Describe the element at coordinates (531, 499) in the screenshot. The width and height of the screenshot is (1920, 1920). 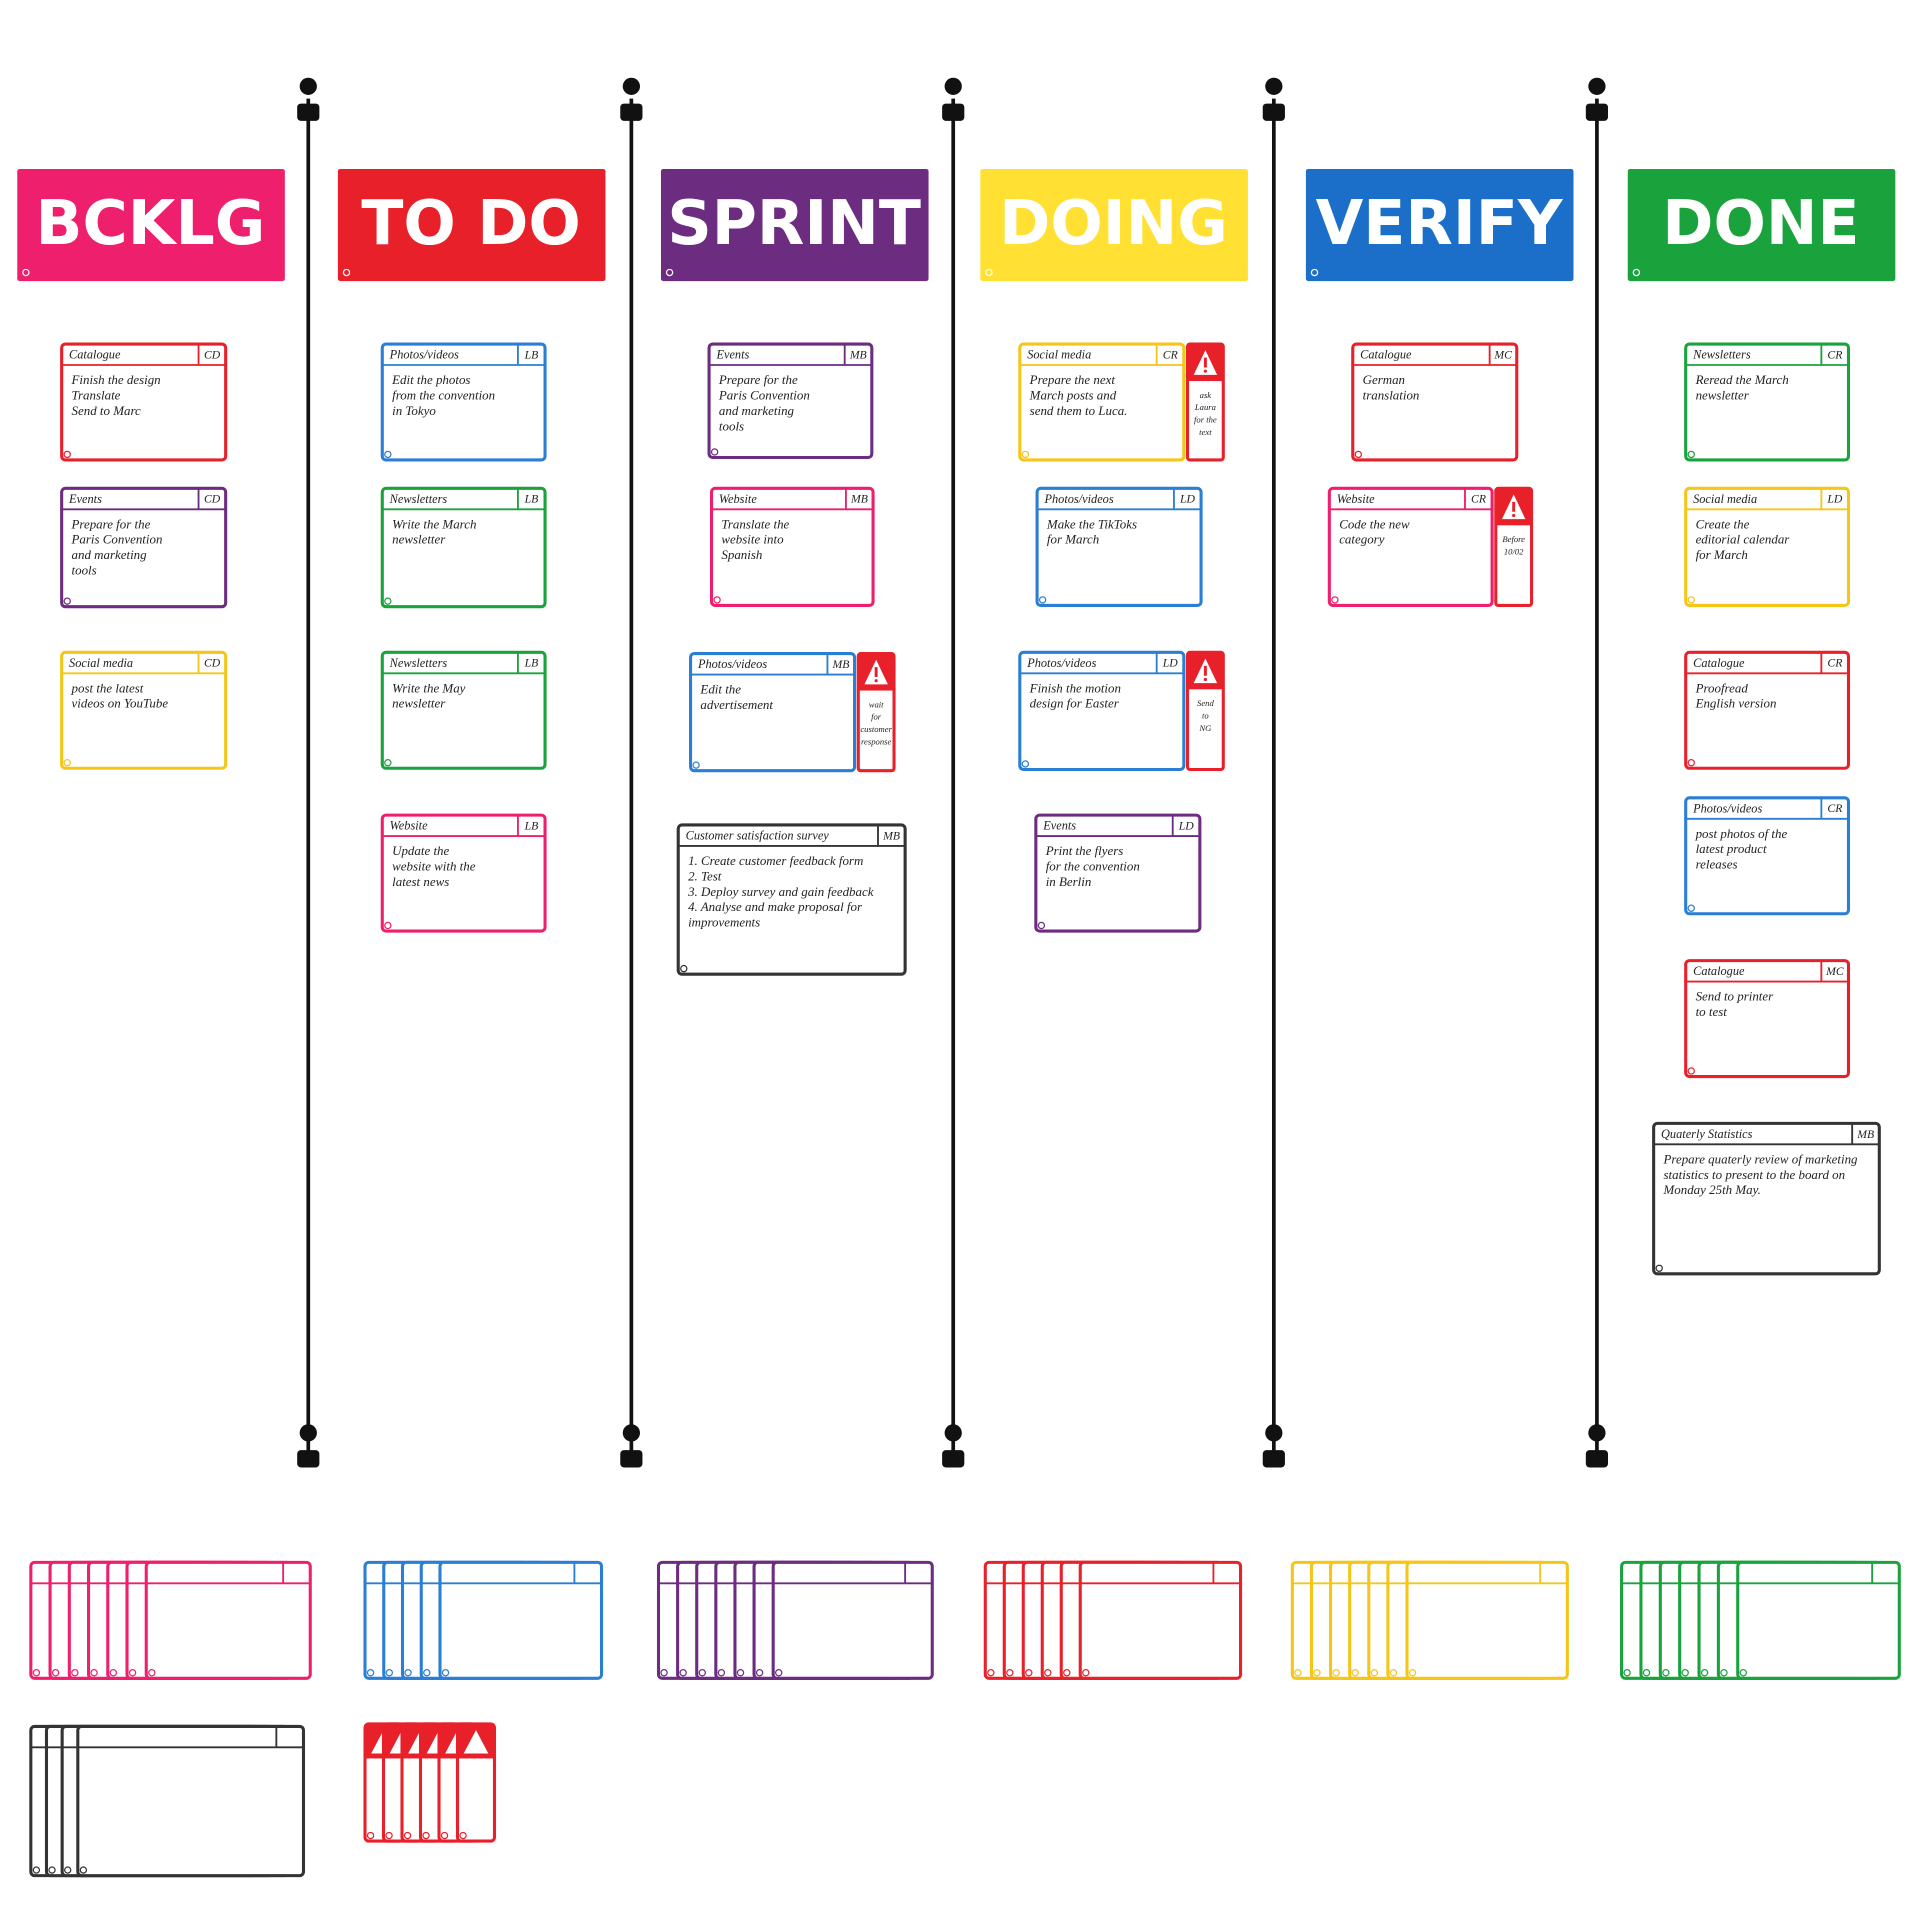
I see `card-initials: LB` at that location.